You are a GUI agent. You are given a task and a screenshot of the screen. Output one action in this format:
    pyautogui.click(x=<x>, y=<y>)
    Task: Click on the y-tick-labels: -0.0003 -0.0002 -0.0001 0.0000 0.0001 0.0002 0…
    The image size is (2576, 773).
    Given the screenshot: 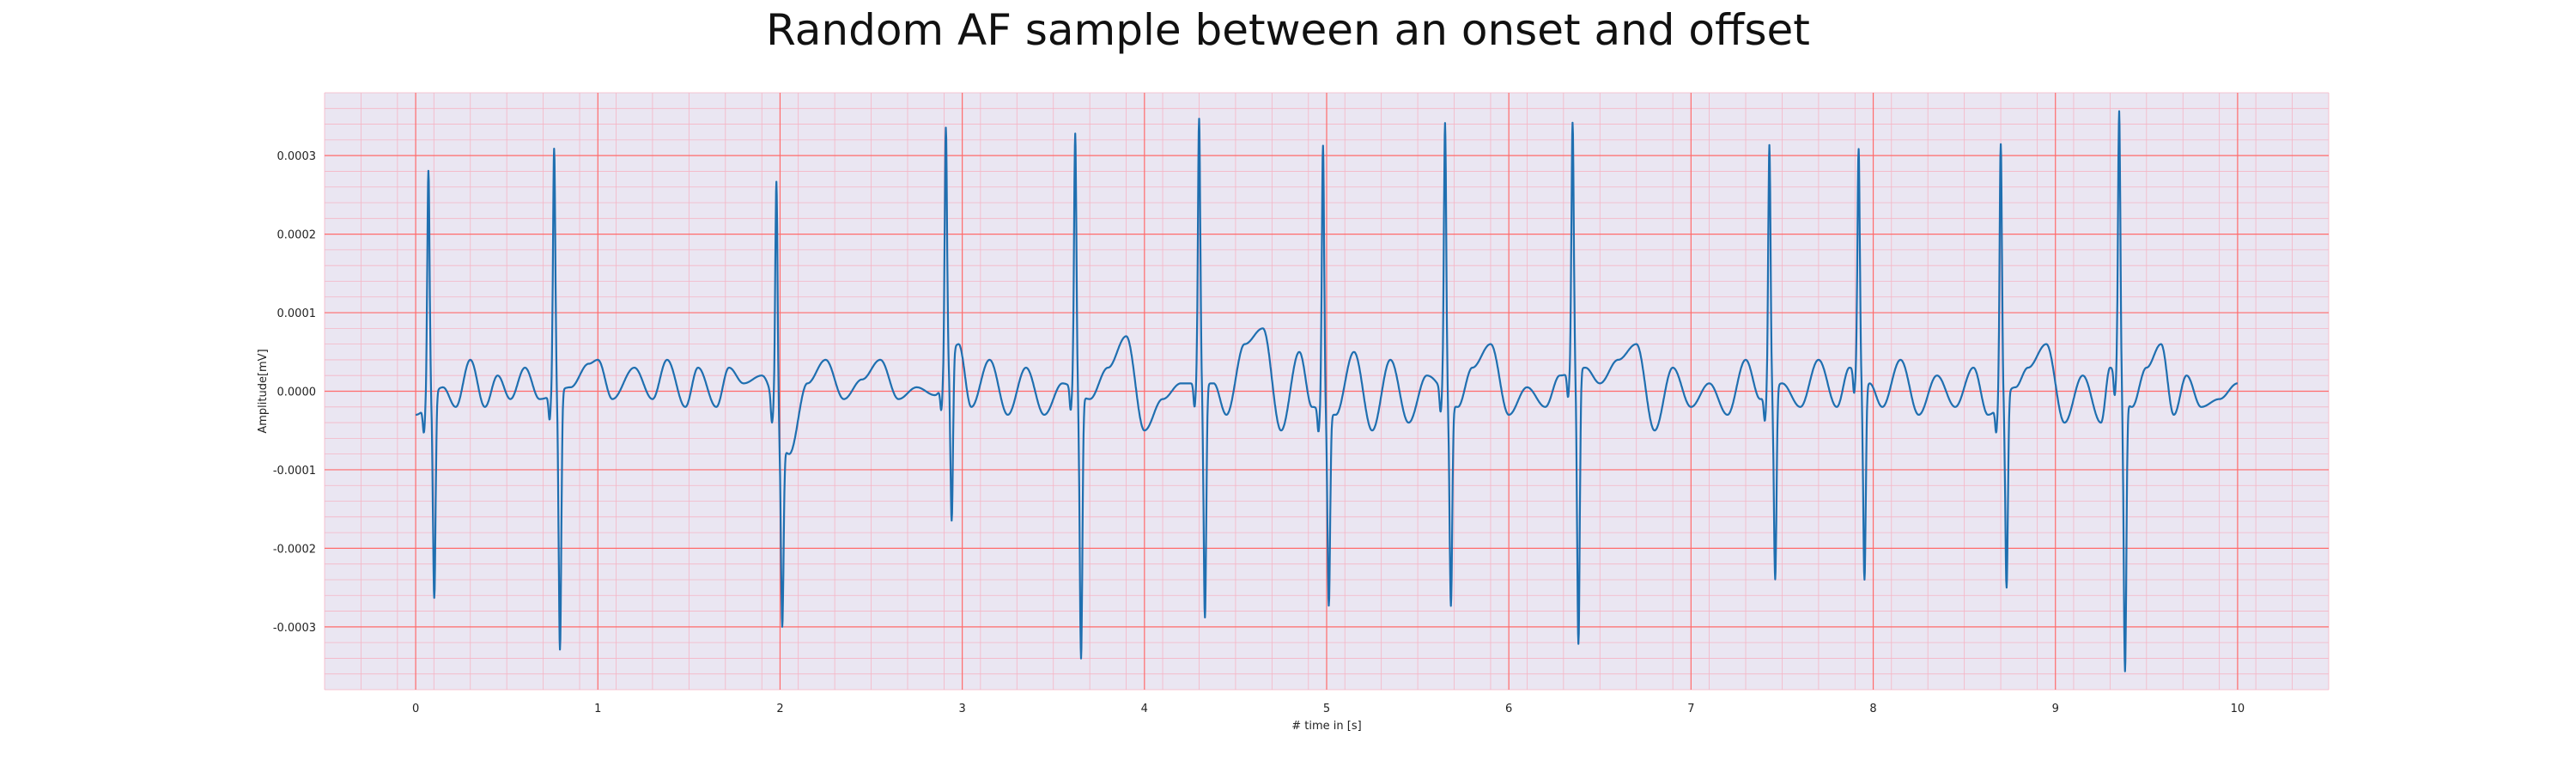 What is the action you would take?
    pyautogui.click(x=294, y=392)
    